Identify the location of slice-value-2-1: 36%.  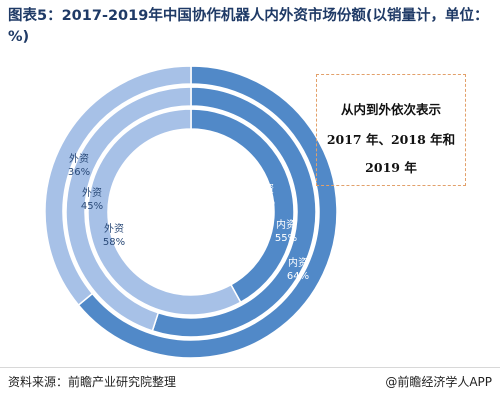
(79, 172).